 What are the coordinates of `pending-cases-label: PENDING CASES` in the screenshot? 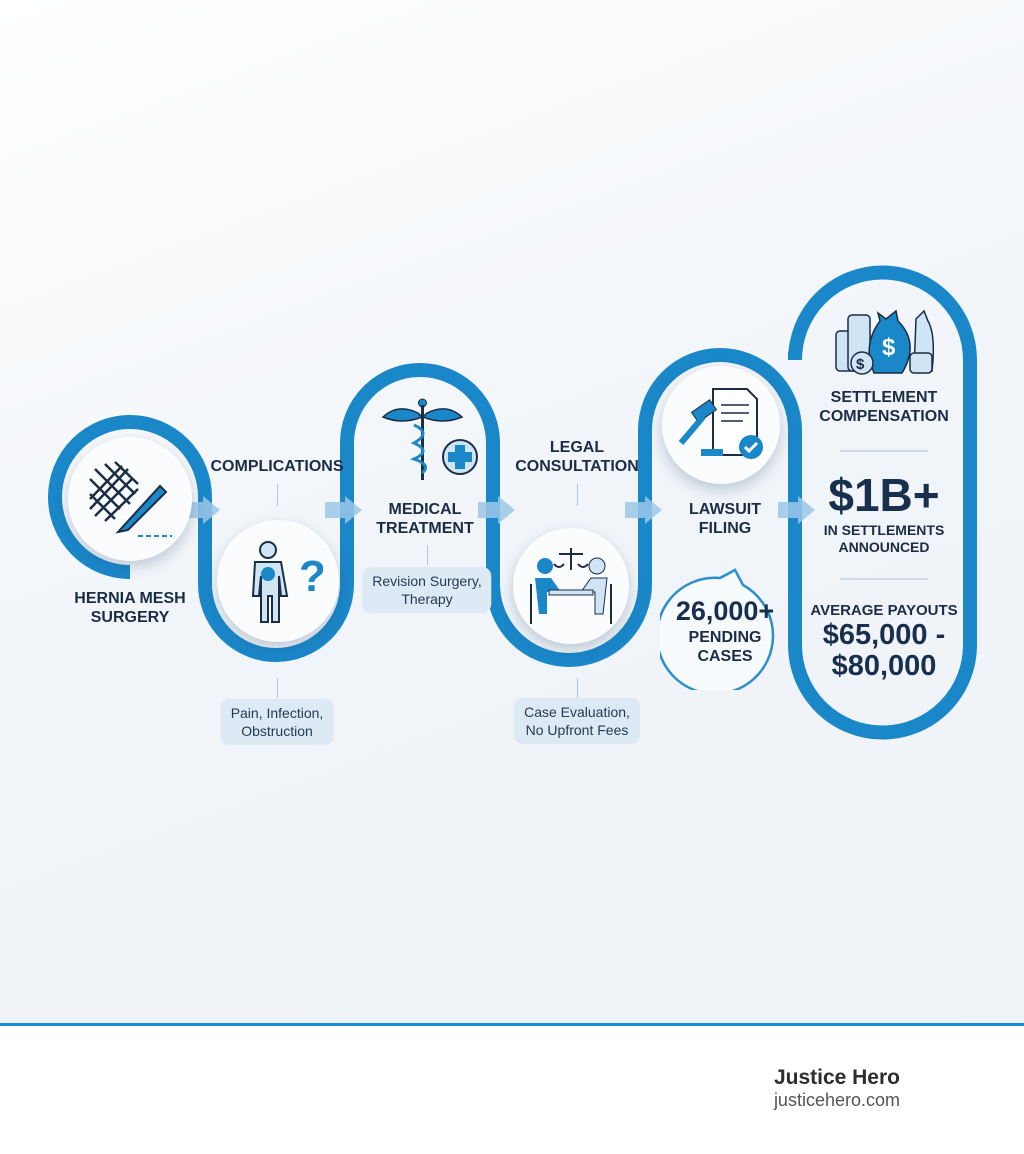 It's located at (725, 647).